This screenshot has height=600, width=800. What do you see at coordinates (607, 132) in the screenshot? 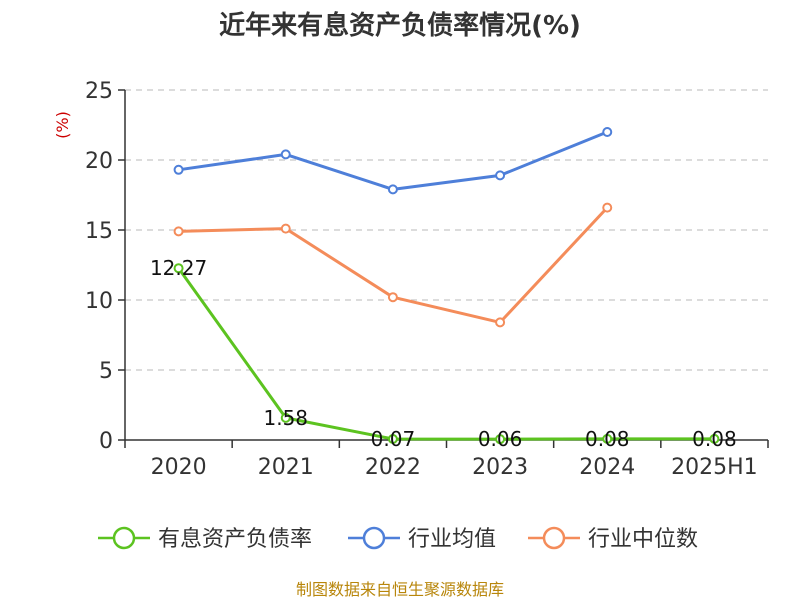
I see `series-1-point-2024` at bounding box center [607, 132].